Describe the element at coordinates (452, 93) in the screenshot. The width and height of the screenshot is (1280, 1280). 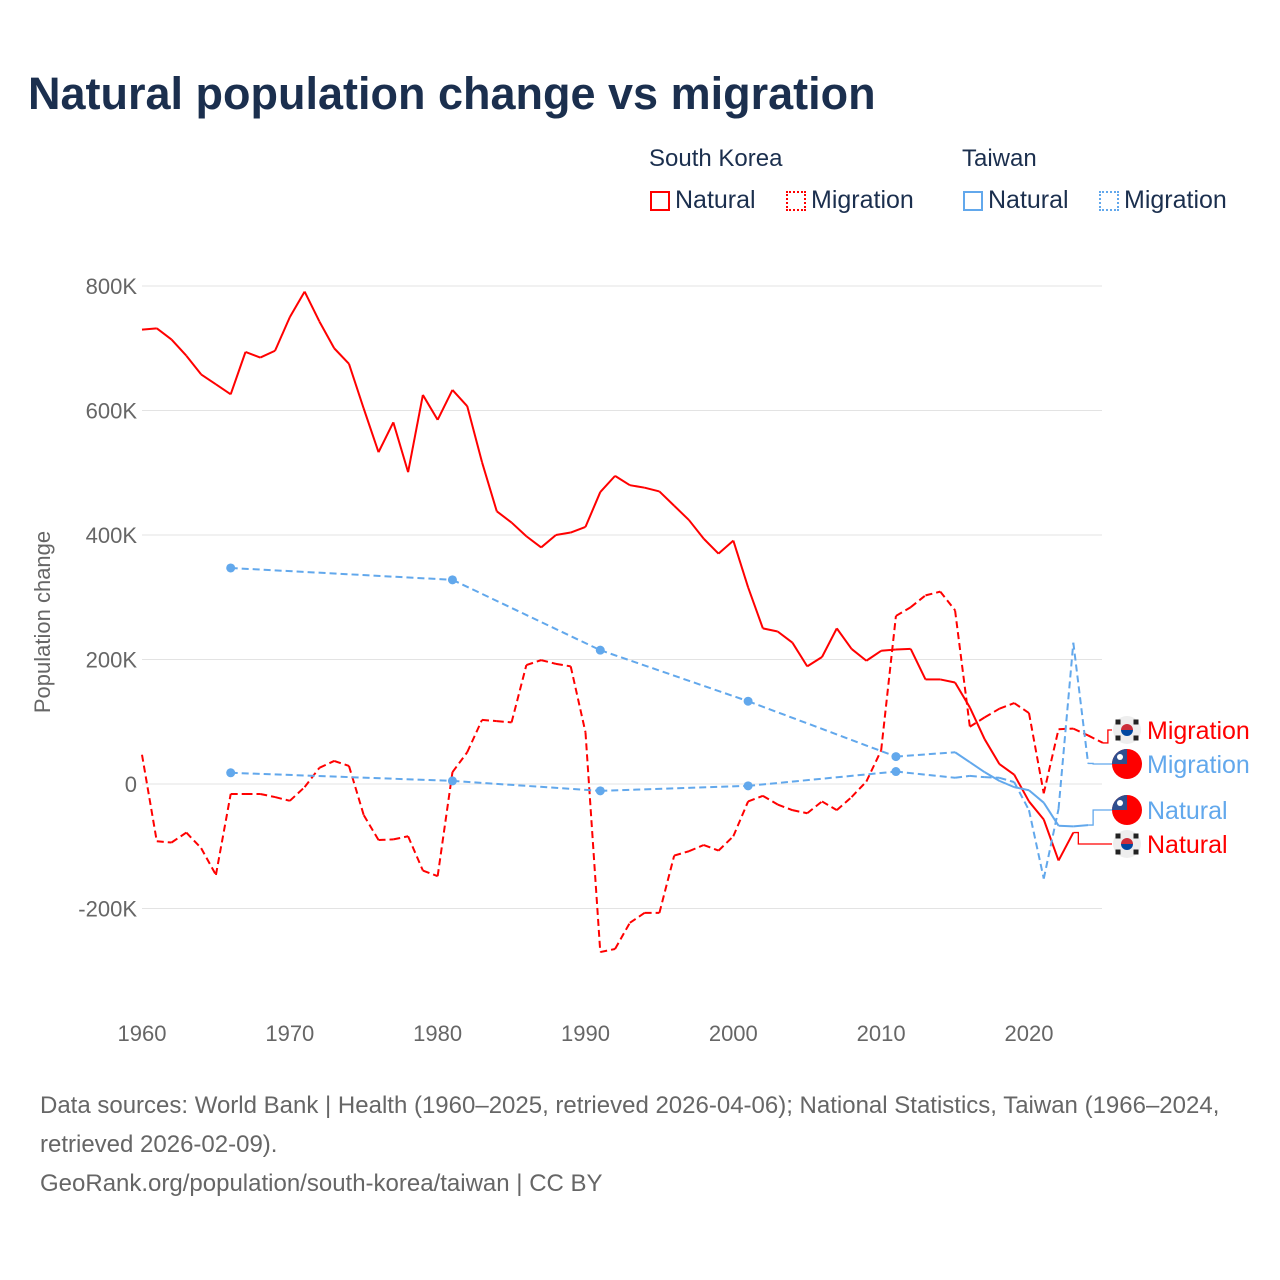
I see `chart-title: Natural population change vs migration` at that location.